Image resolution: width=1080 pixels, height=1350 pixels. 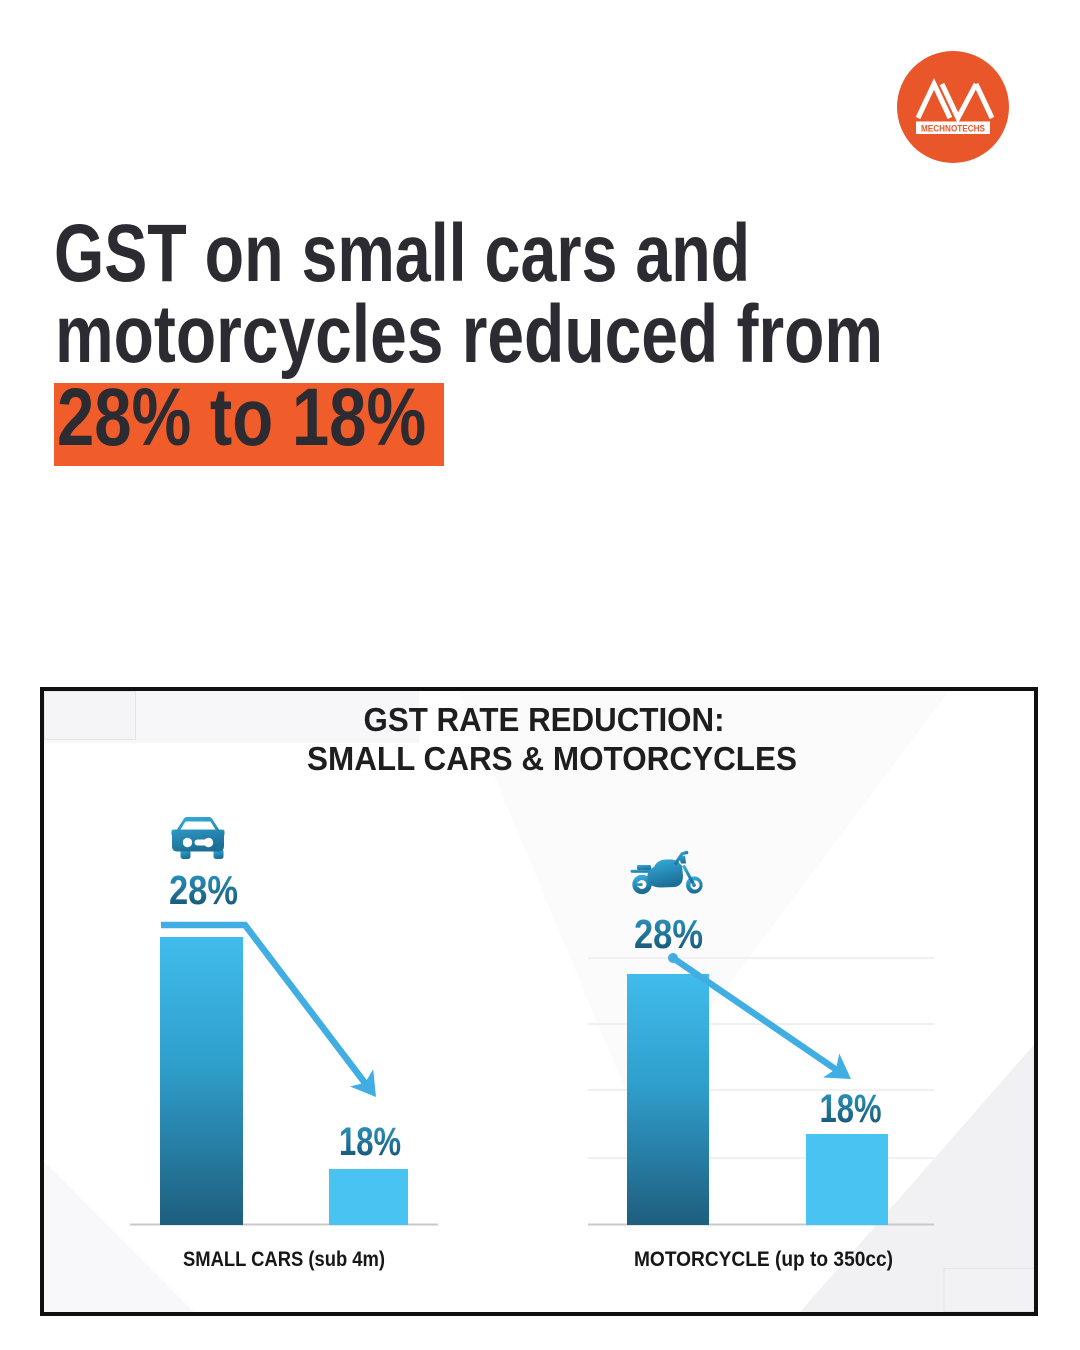 What do you see at coordinates (552, 758) in the screenshot?
I see `svg-text: SMALL CARS & MOTORCYCLES` at bounding box center [552, 758].